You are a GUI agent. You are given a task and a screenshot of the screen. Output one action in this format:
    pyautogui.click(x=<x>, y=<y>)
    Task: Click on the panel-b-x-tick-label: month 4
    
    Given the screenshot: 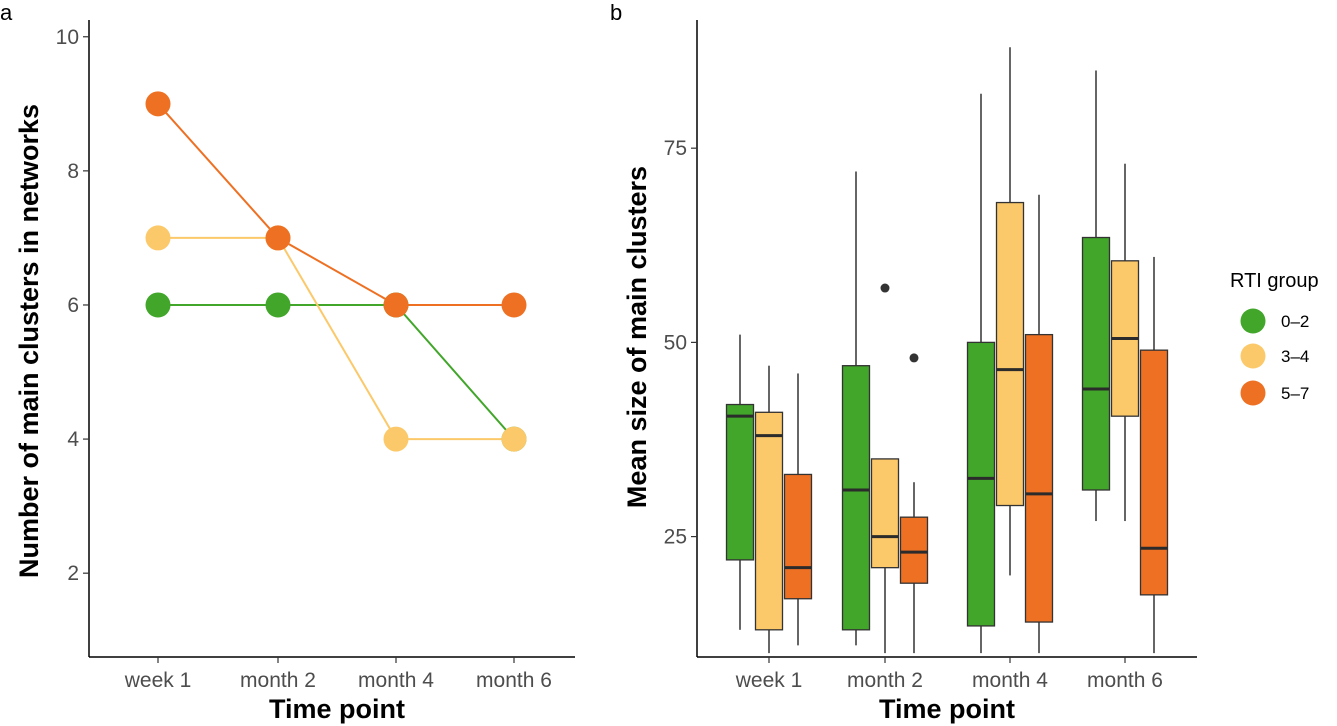 What is the action you would take?
    pyautogui.click(x=1010, y=680)
    